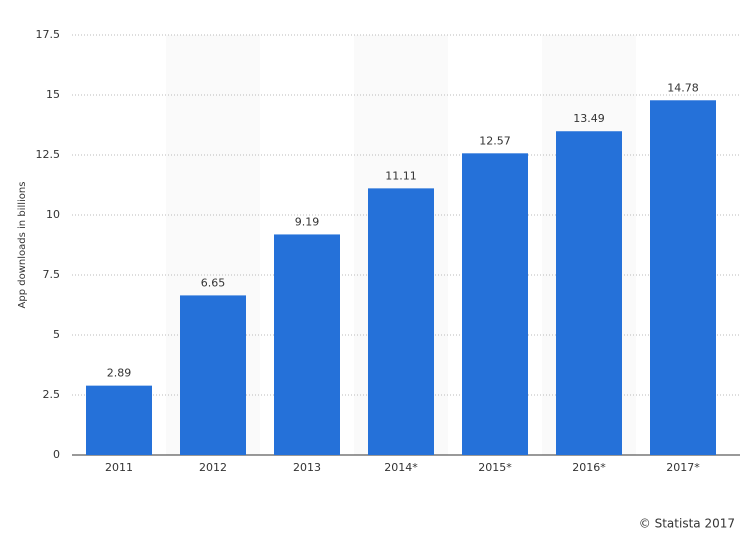  What do you see at coordinates (119, 467) in the screenshot?
I see `x-tick-label: 2011` at bounding box center [119, 467].